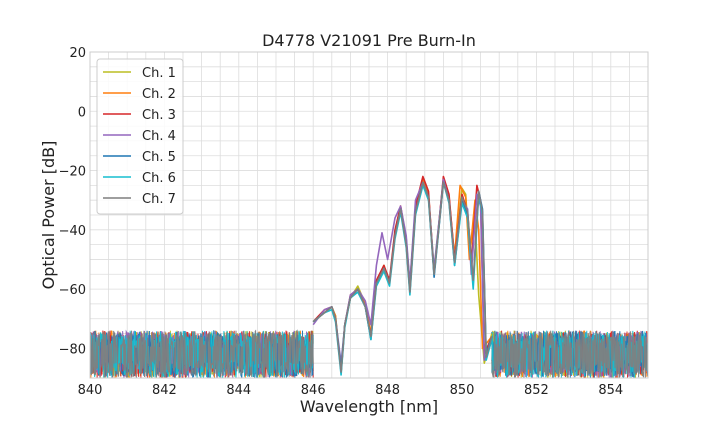  Describe the element at coordinates (72, 349) in the screenshot. I see `y-tick-label: −80` at that location.